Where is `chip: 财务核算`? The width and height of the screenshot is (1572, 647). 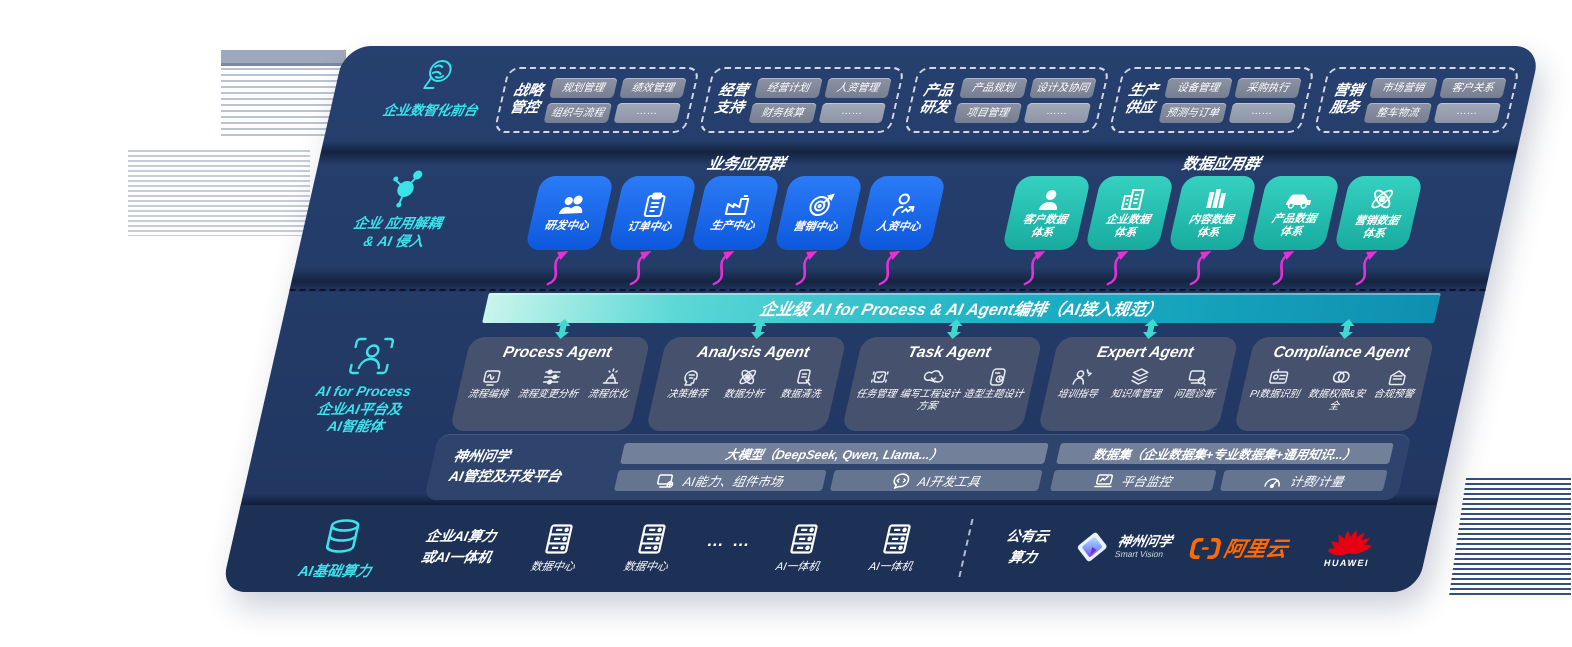
chip: 财务核算 is located at coordinates (782, 112).